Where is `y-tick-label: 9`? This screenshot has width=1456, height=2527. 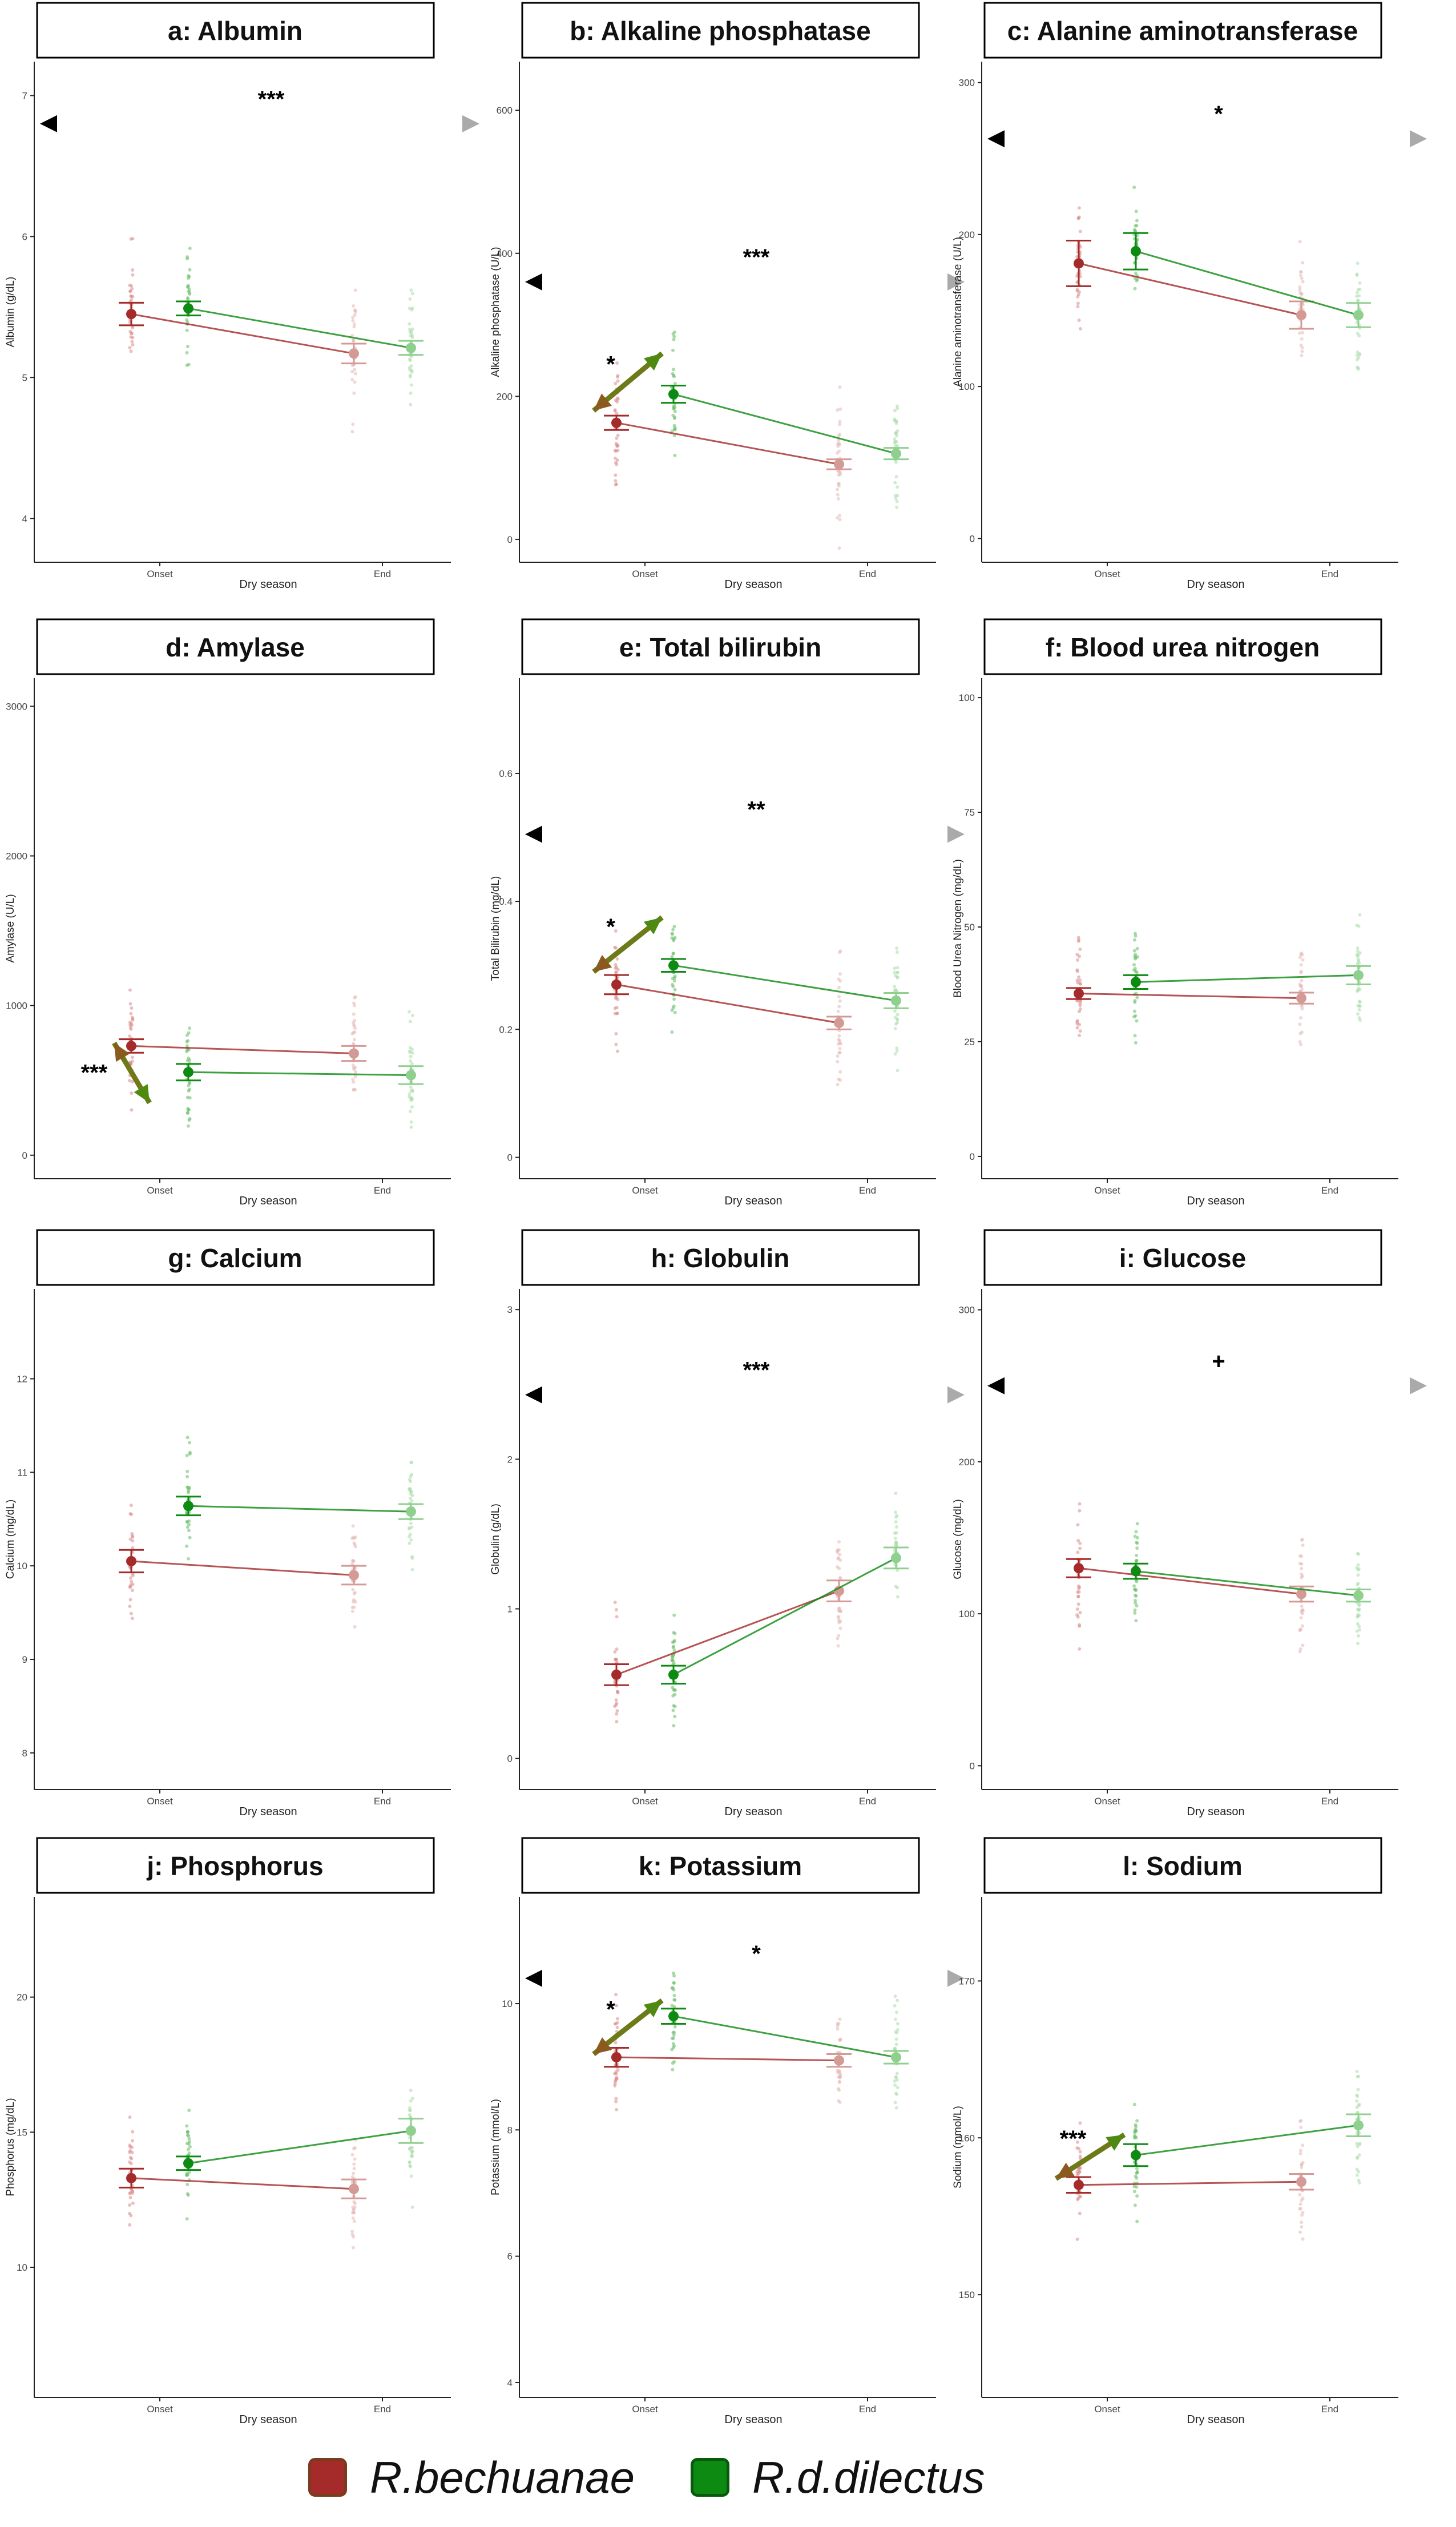
y-tick-label: 9 is located at coordinates (24, 1659).